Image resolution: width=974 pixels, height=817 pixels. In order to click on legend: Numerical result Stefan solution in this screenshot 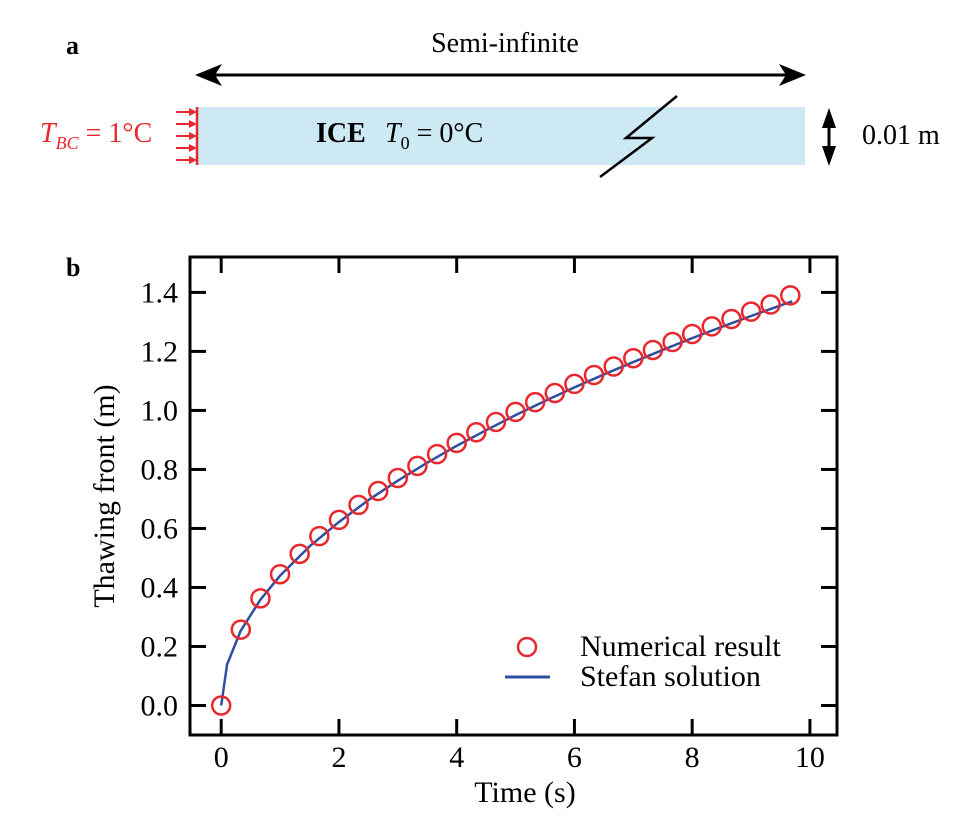, I will do `click(643, 661)`.